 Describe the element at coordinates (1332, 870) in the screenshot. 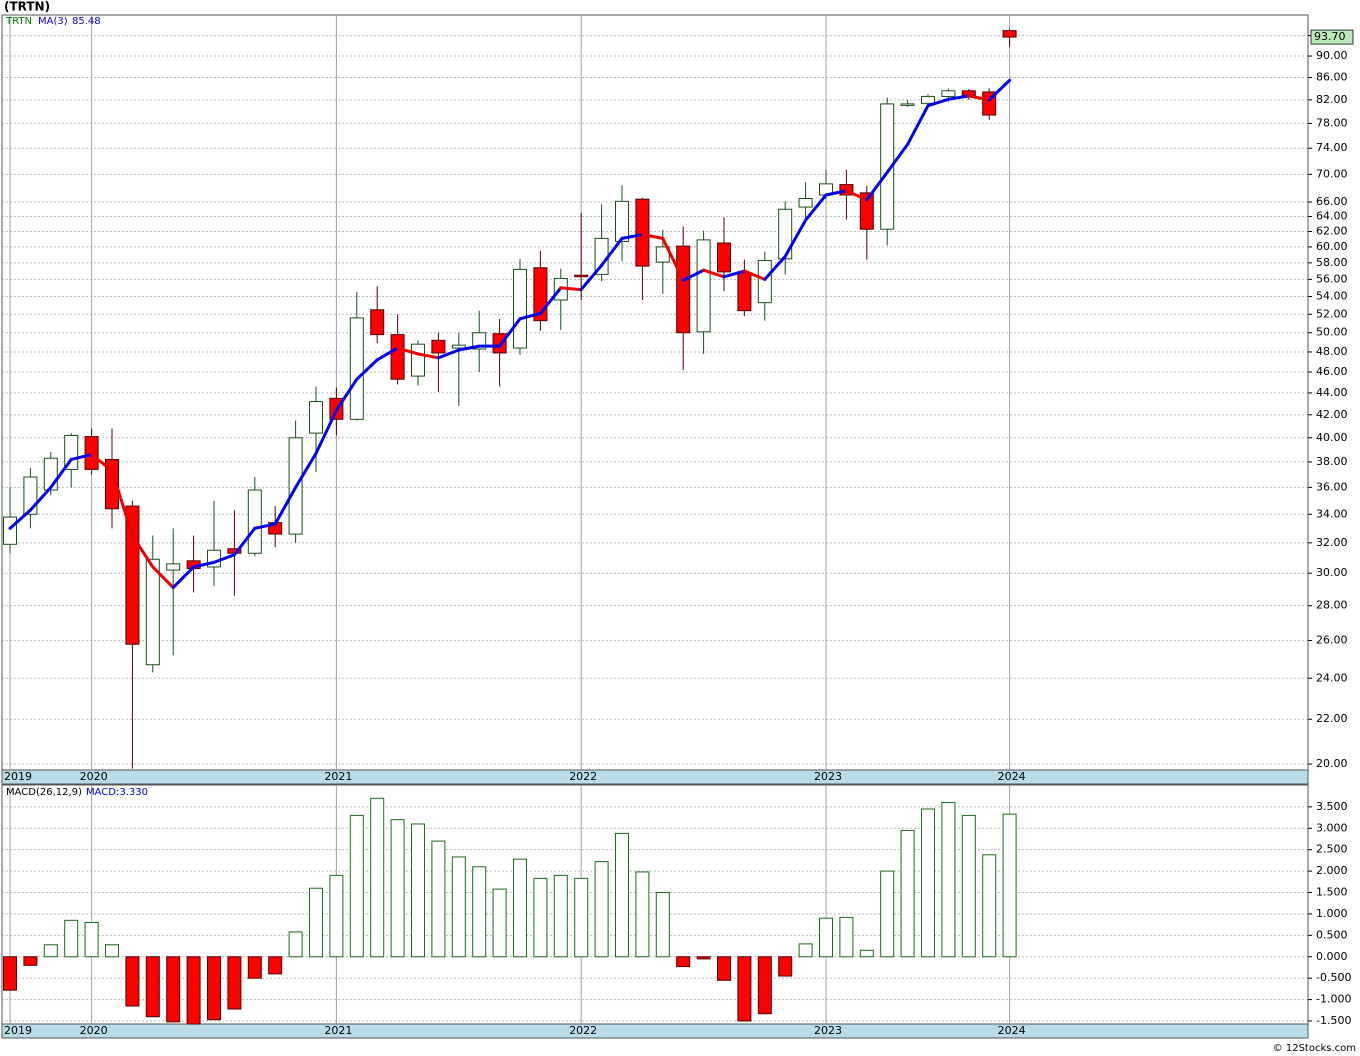

I see `y-tick-label: 2.000` at that location.